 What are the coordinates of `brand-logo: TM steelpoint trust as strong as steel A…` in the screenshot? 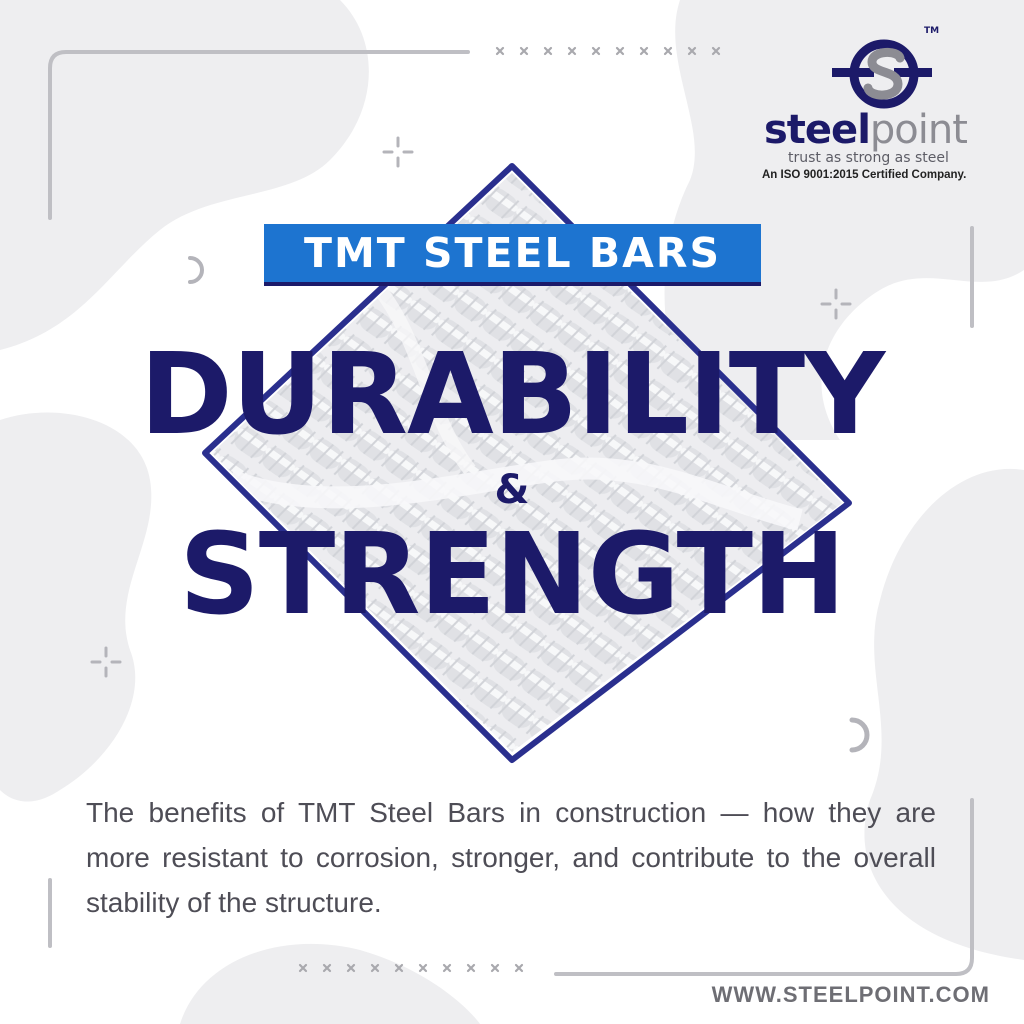 It's located at (882, 109).